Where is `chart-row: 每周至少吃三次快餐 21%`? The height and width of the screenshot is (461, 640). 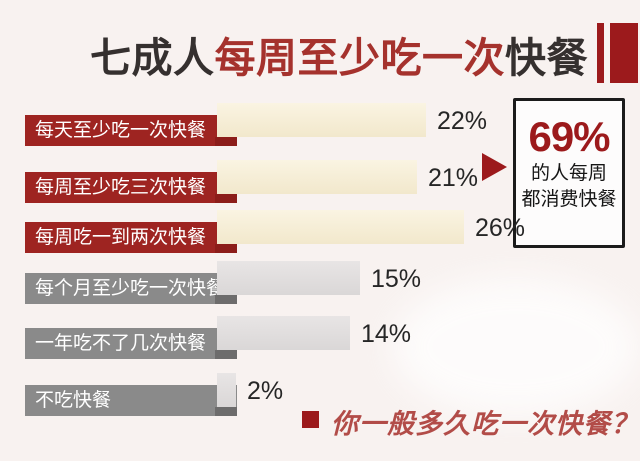
chart-row: 每周至少吃三次快餐 21% is located at coordinates (320, 183).